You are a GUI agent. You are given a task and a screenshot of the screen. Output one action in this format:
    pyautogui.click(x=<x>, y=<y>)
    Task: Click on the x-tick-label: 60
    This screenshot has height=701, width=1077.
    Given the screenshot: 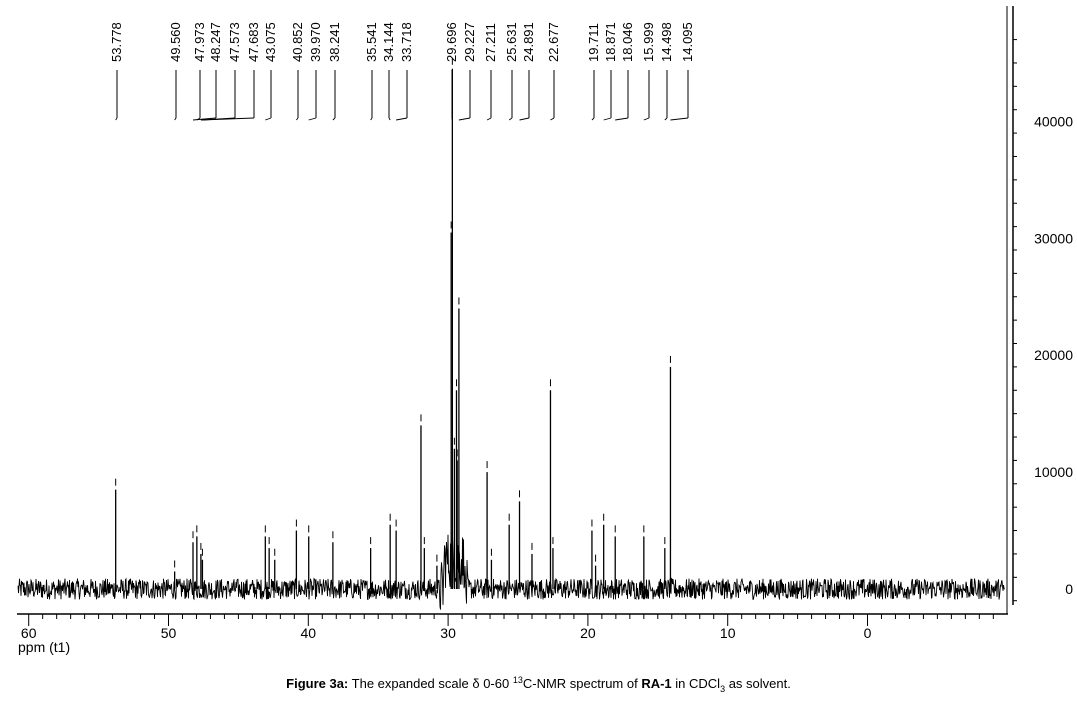 What is the action you would take?
    pyautogui.click(x=29, y=633)
    